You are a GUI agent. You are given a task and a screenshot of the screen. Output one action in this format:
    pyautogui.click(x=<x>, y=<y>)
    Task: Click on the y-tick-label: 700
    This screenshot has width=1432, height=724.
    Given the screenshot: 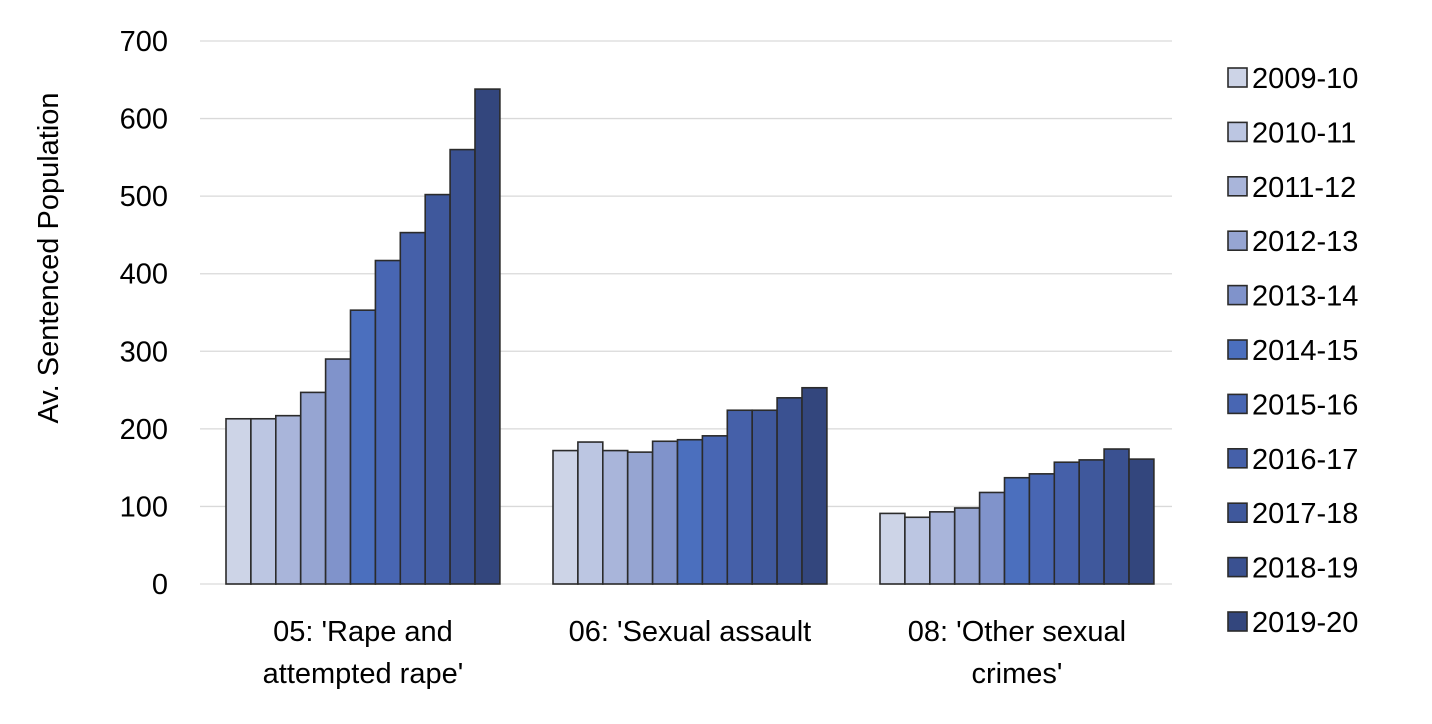 What is the action you would take?
    pyautogui.click(x=144, y=42)
    